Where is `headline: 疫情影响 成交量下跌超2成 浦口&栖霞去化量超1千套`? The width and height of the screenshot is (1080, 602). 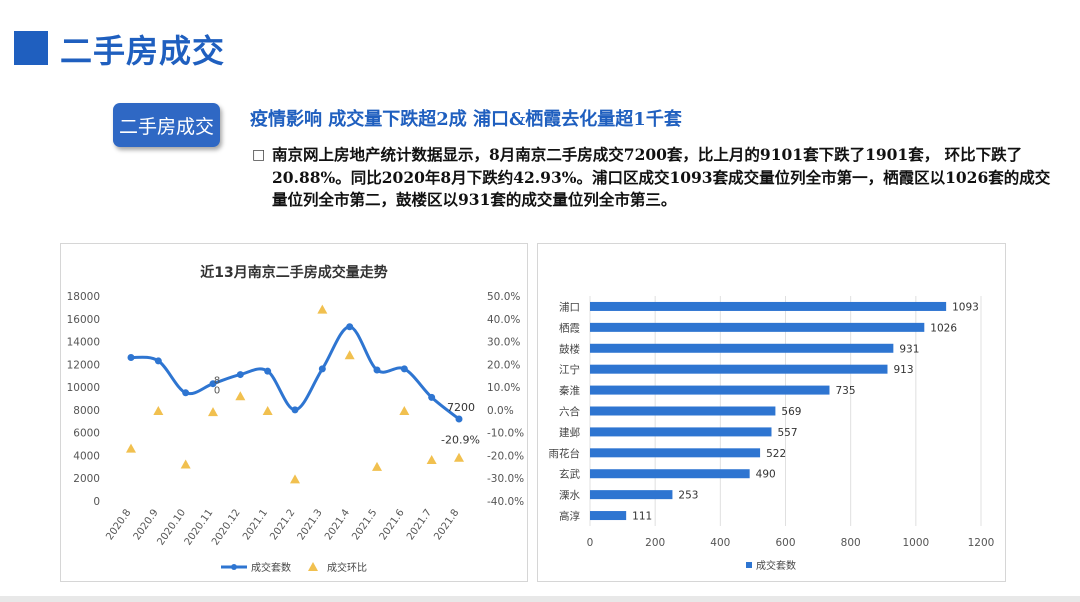 headline: 疫情影响 成交量下跌超2成 浦口&栖霞去化量超1千套 is located at coordinates (466, 119).